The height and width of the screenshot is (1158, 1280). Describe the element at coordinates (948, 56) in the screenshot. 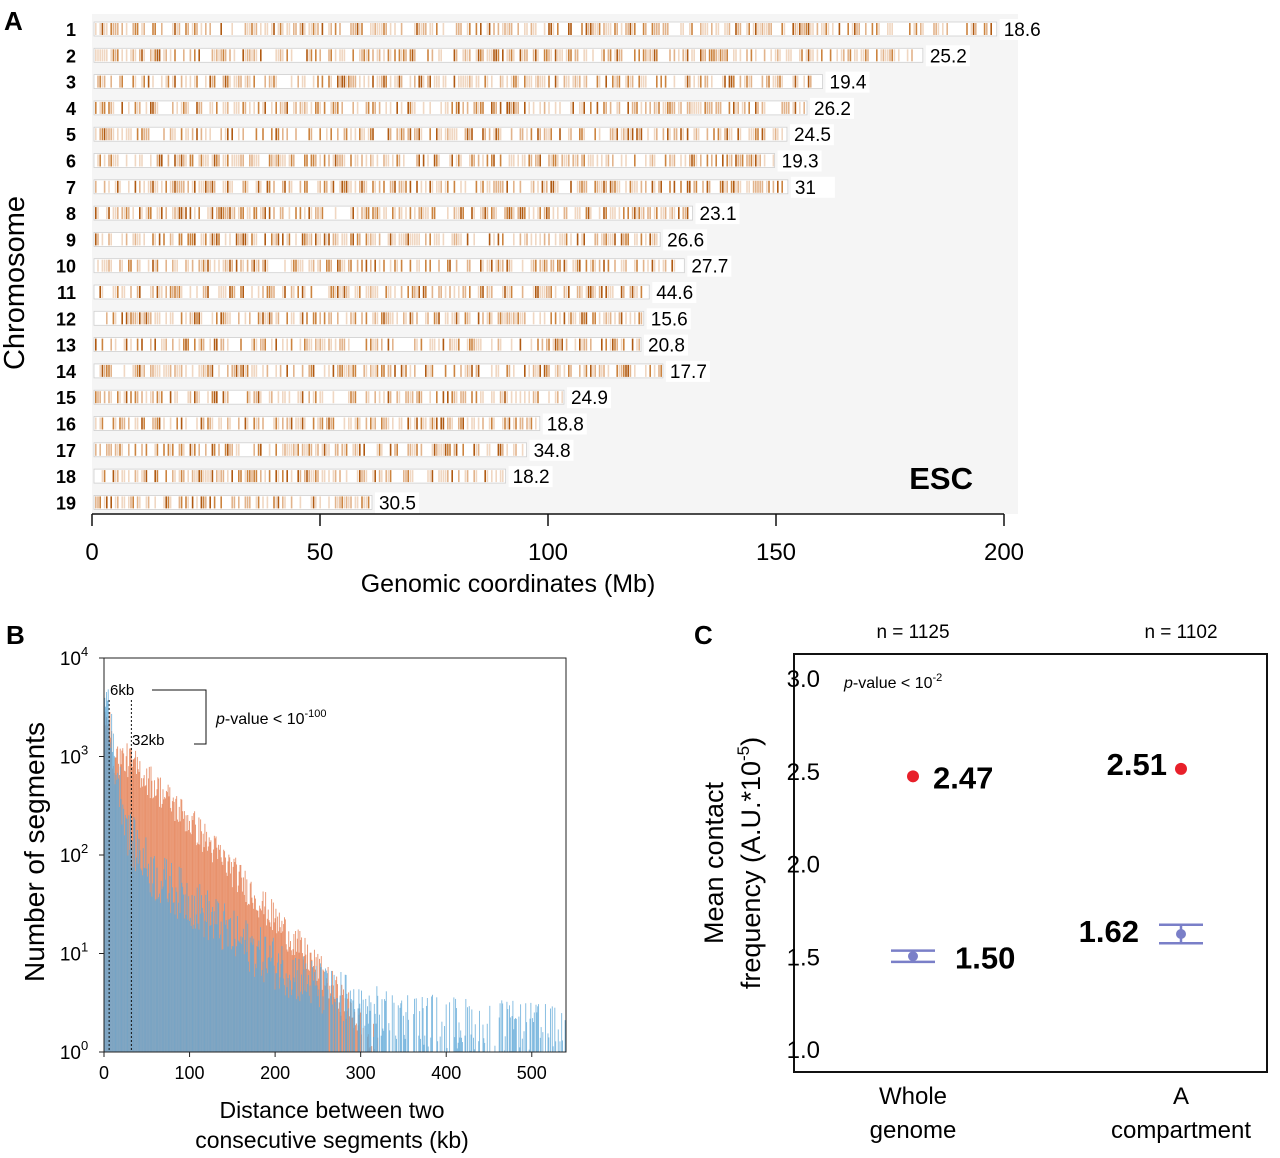

I see `chromosome-value: 25.2` at that location.